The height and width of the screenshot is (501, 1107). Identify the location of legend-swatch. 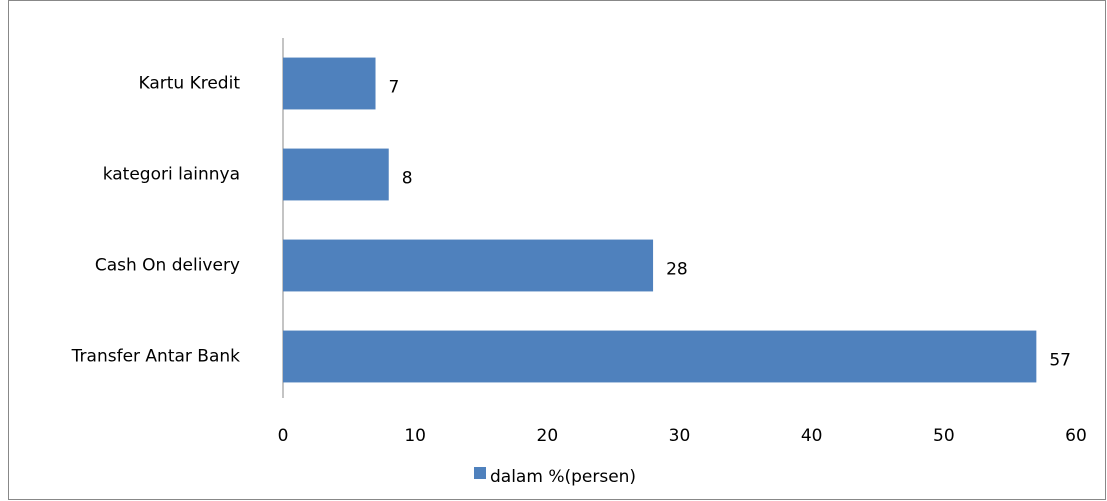
(480, 473).